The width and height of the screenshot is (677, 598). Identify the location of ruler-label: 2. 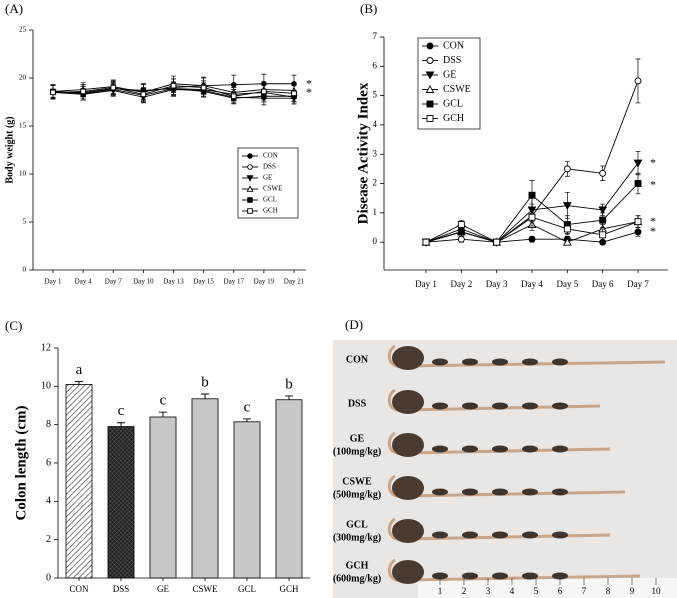
(464, 591).